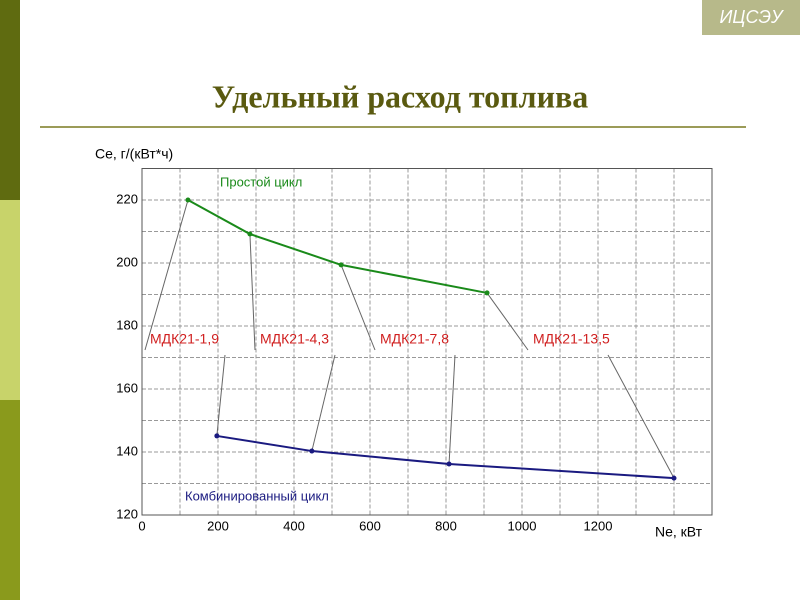 The image size is (800, 605). Describe the element at coordinates (127, 450) in the screenshot. I see `y-tick-label: 140` at that location.